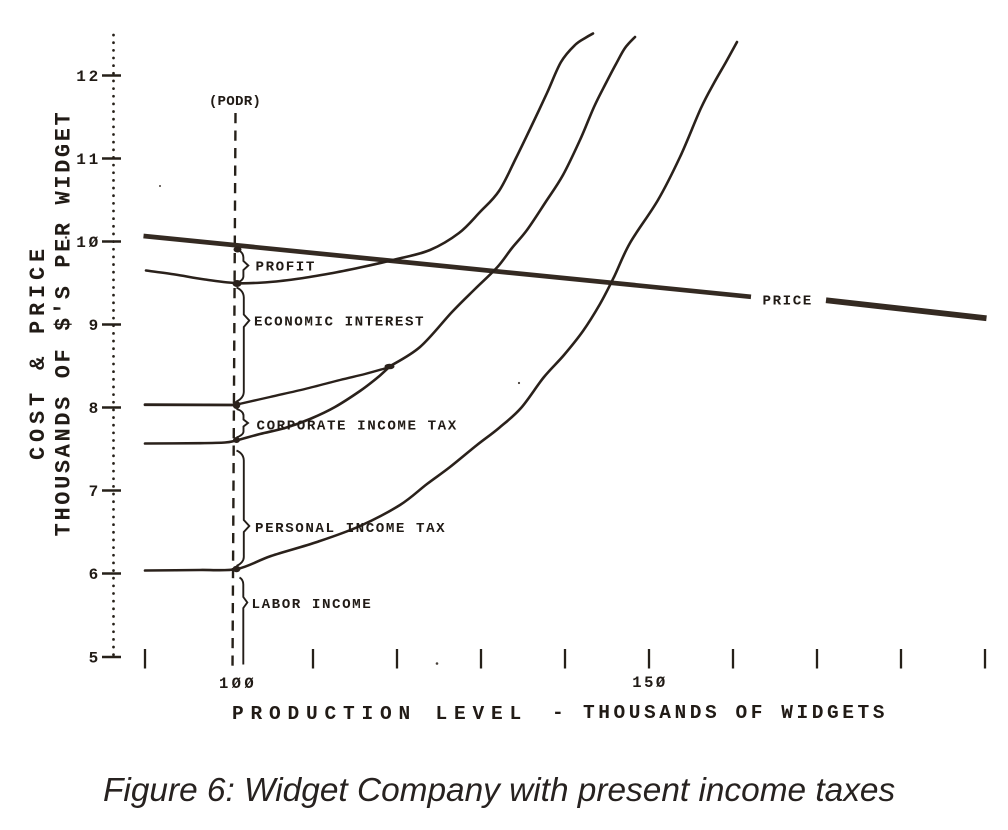 This screenshot has width=1008, height=830. Describe the element at coordinates (88, 160) in the screenshot. I see `svg-text: 11` at that location.